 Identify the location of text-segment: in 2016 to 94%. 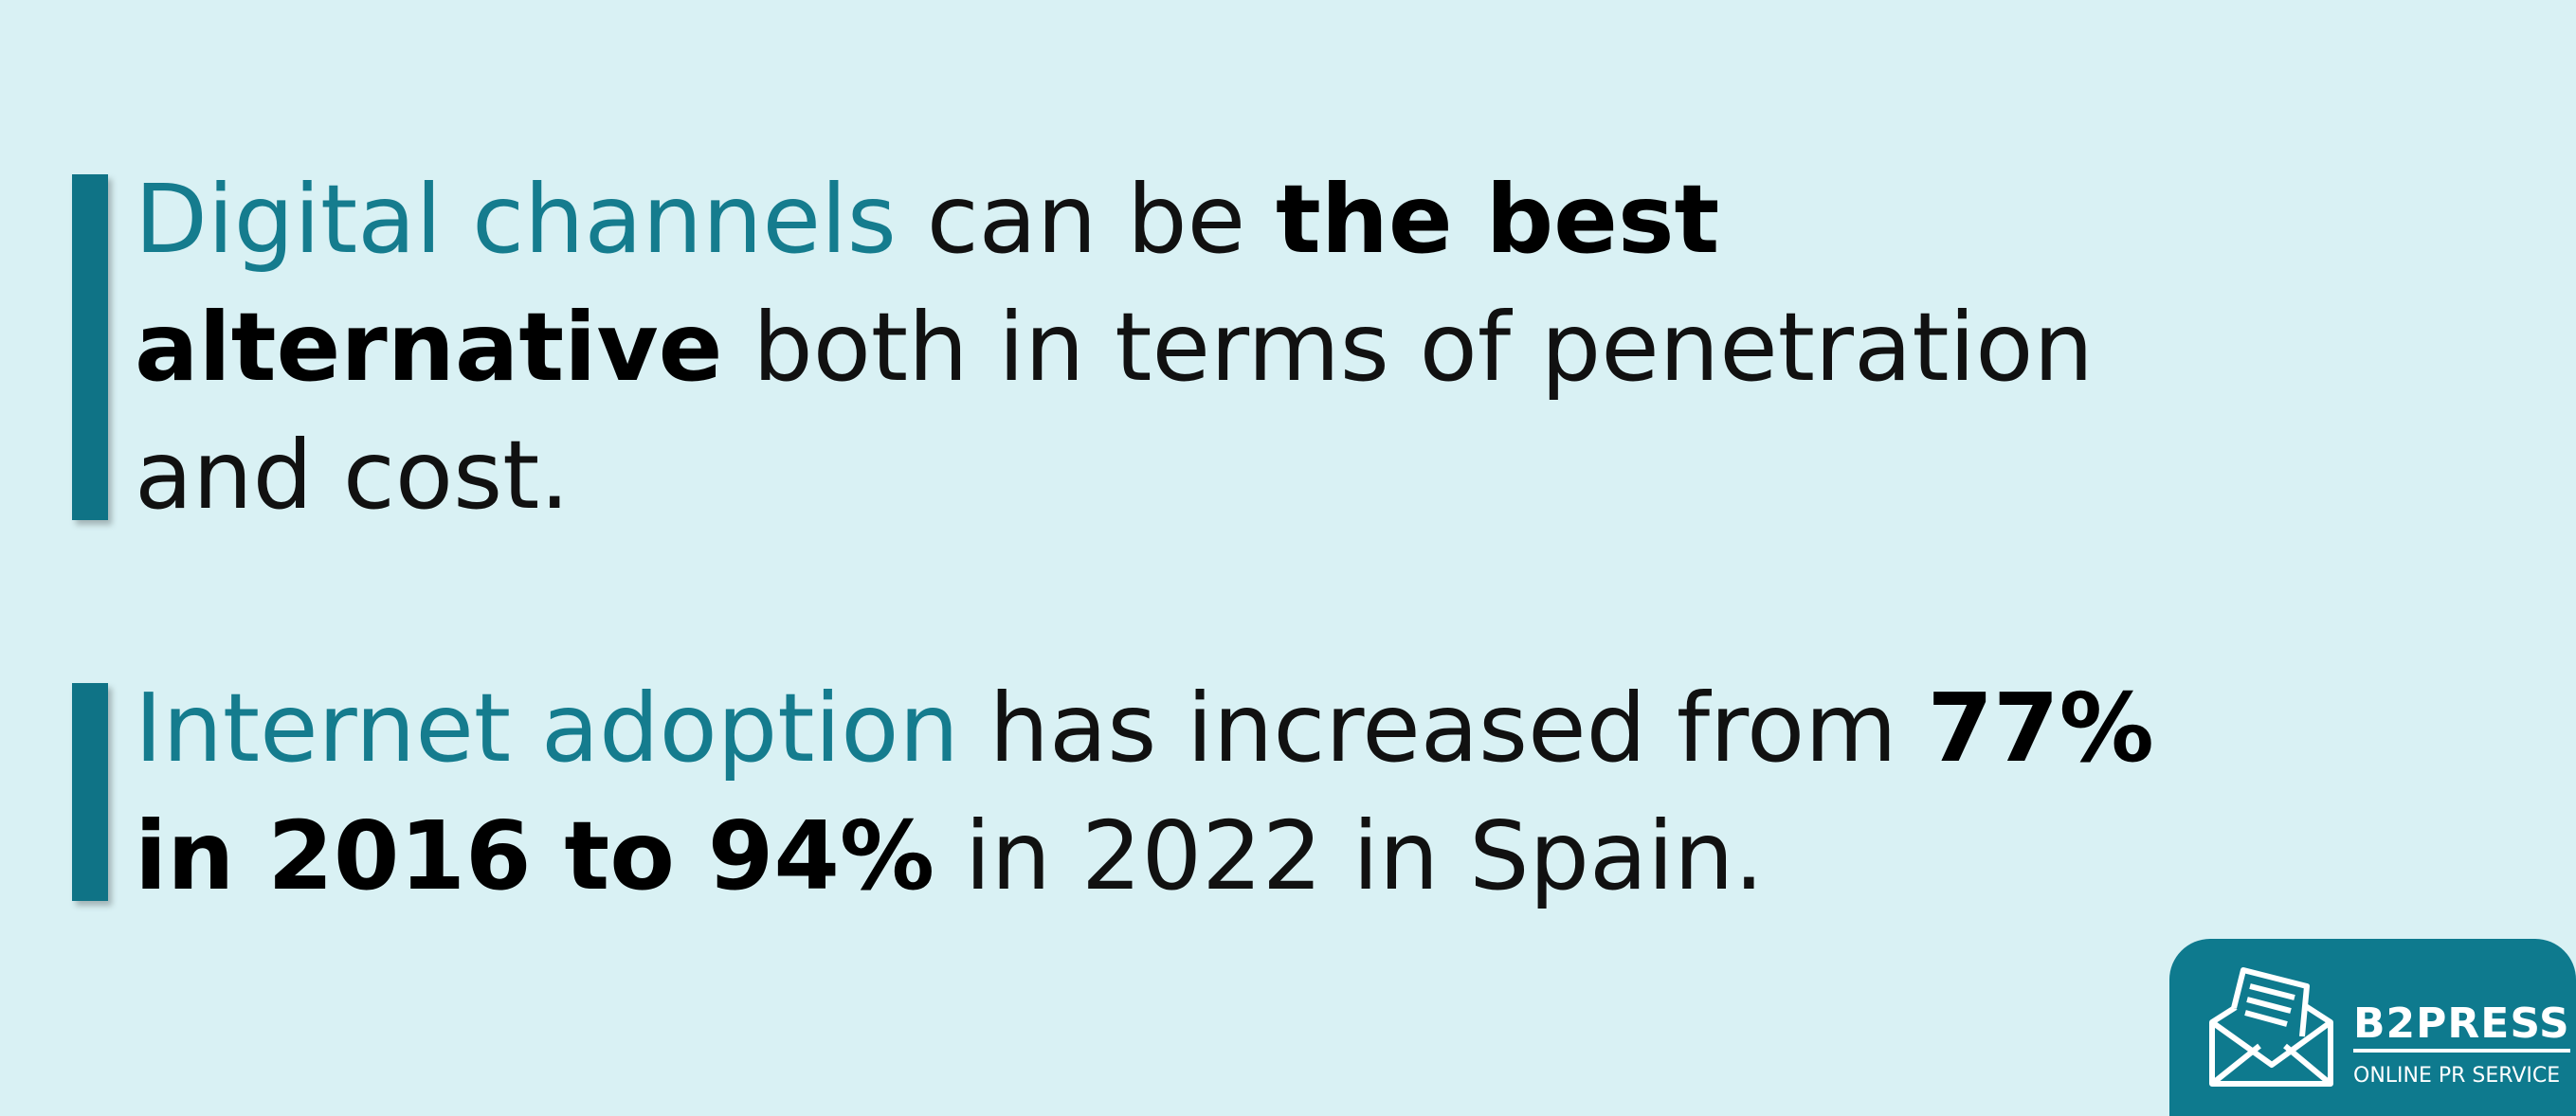
(535, 856).